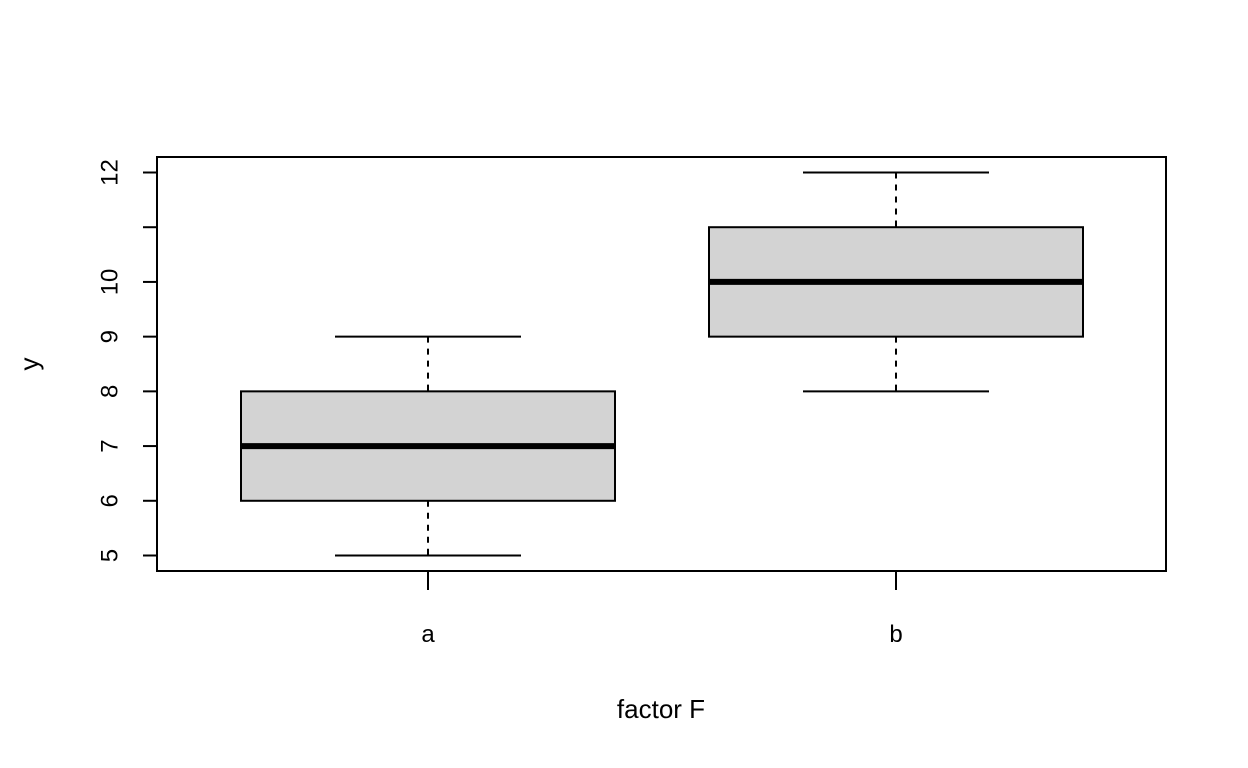  Describe the element at coordinates (110, 282) in the screenshot. I see `y-tick-label: 10` at that location.